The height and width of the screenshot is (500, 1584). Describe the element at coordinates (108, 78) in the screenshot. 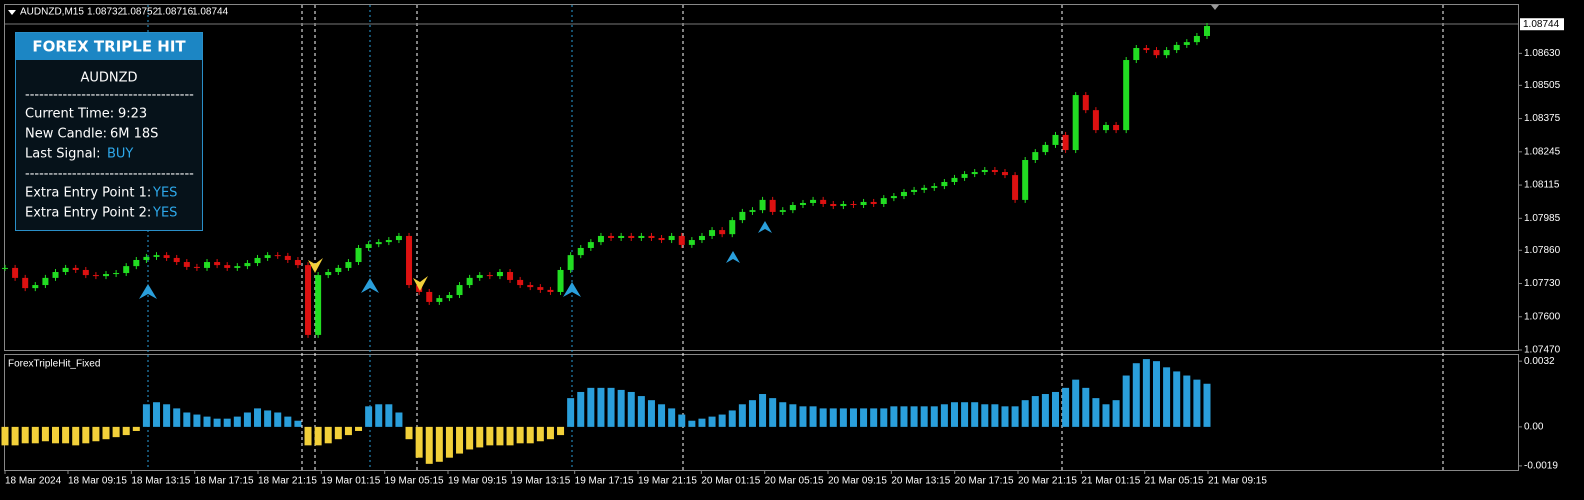

I see `panel-symbol: AUDNZD` at that location.